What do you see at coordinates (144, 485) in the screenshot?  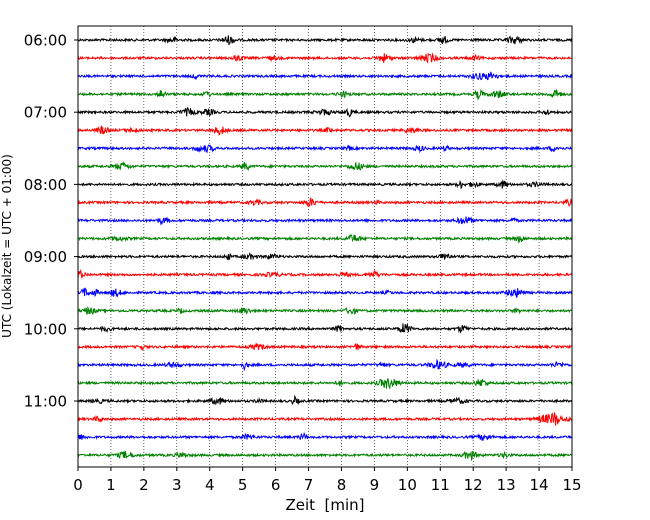 I see `x-tick-label: 2` at bounding box center [144, 485].